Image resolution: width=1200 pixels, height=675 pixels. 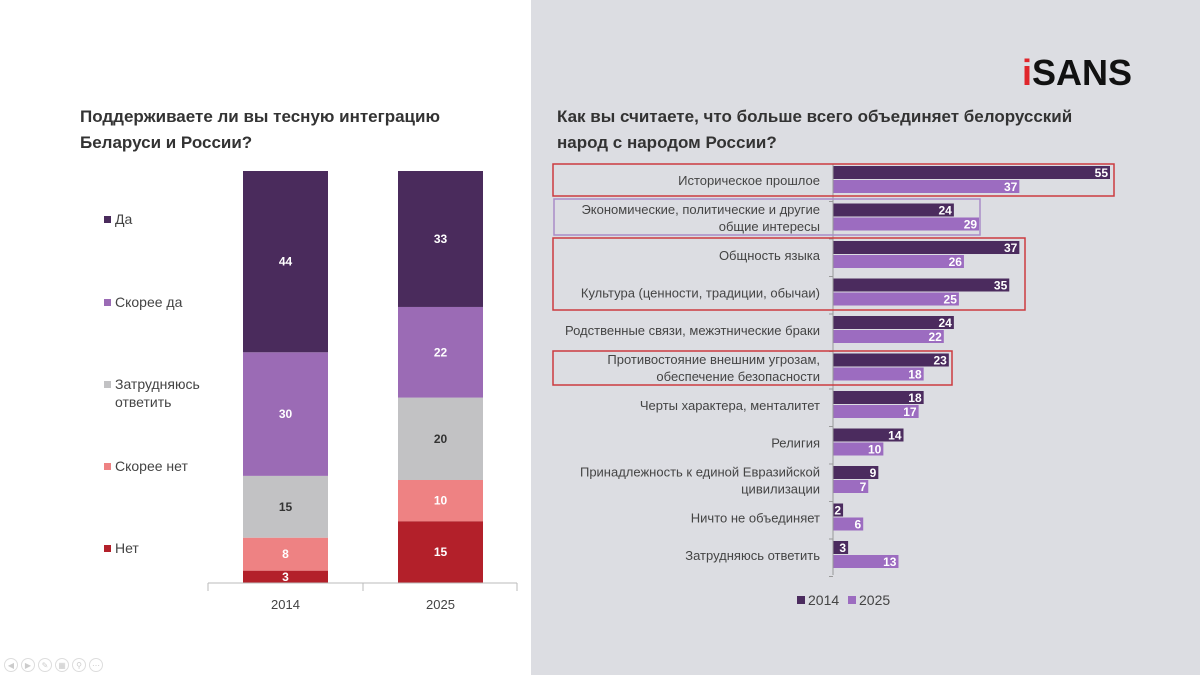 I want to click on category-label: Противостояние внешним угрозам,, so click(x=713, y=359).